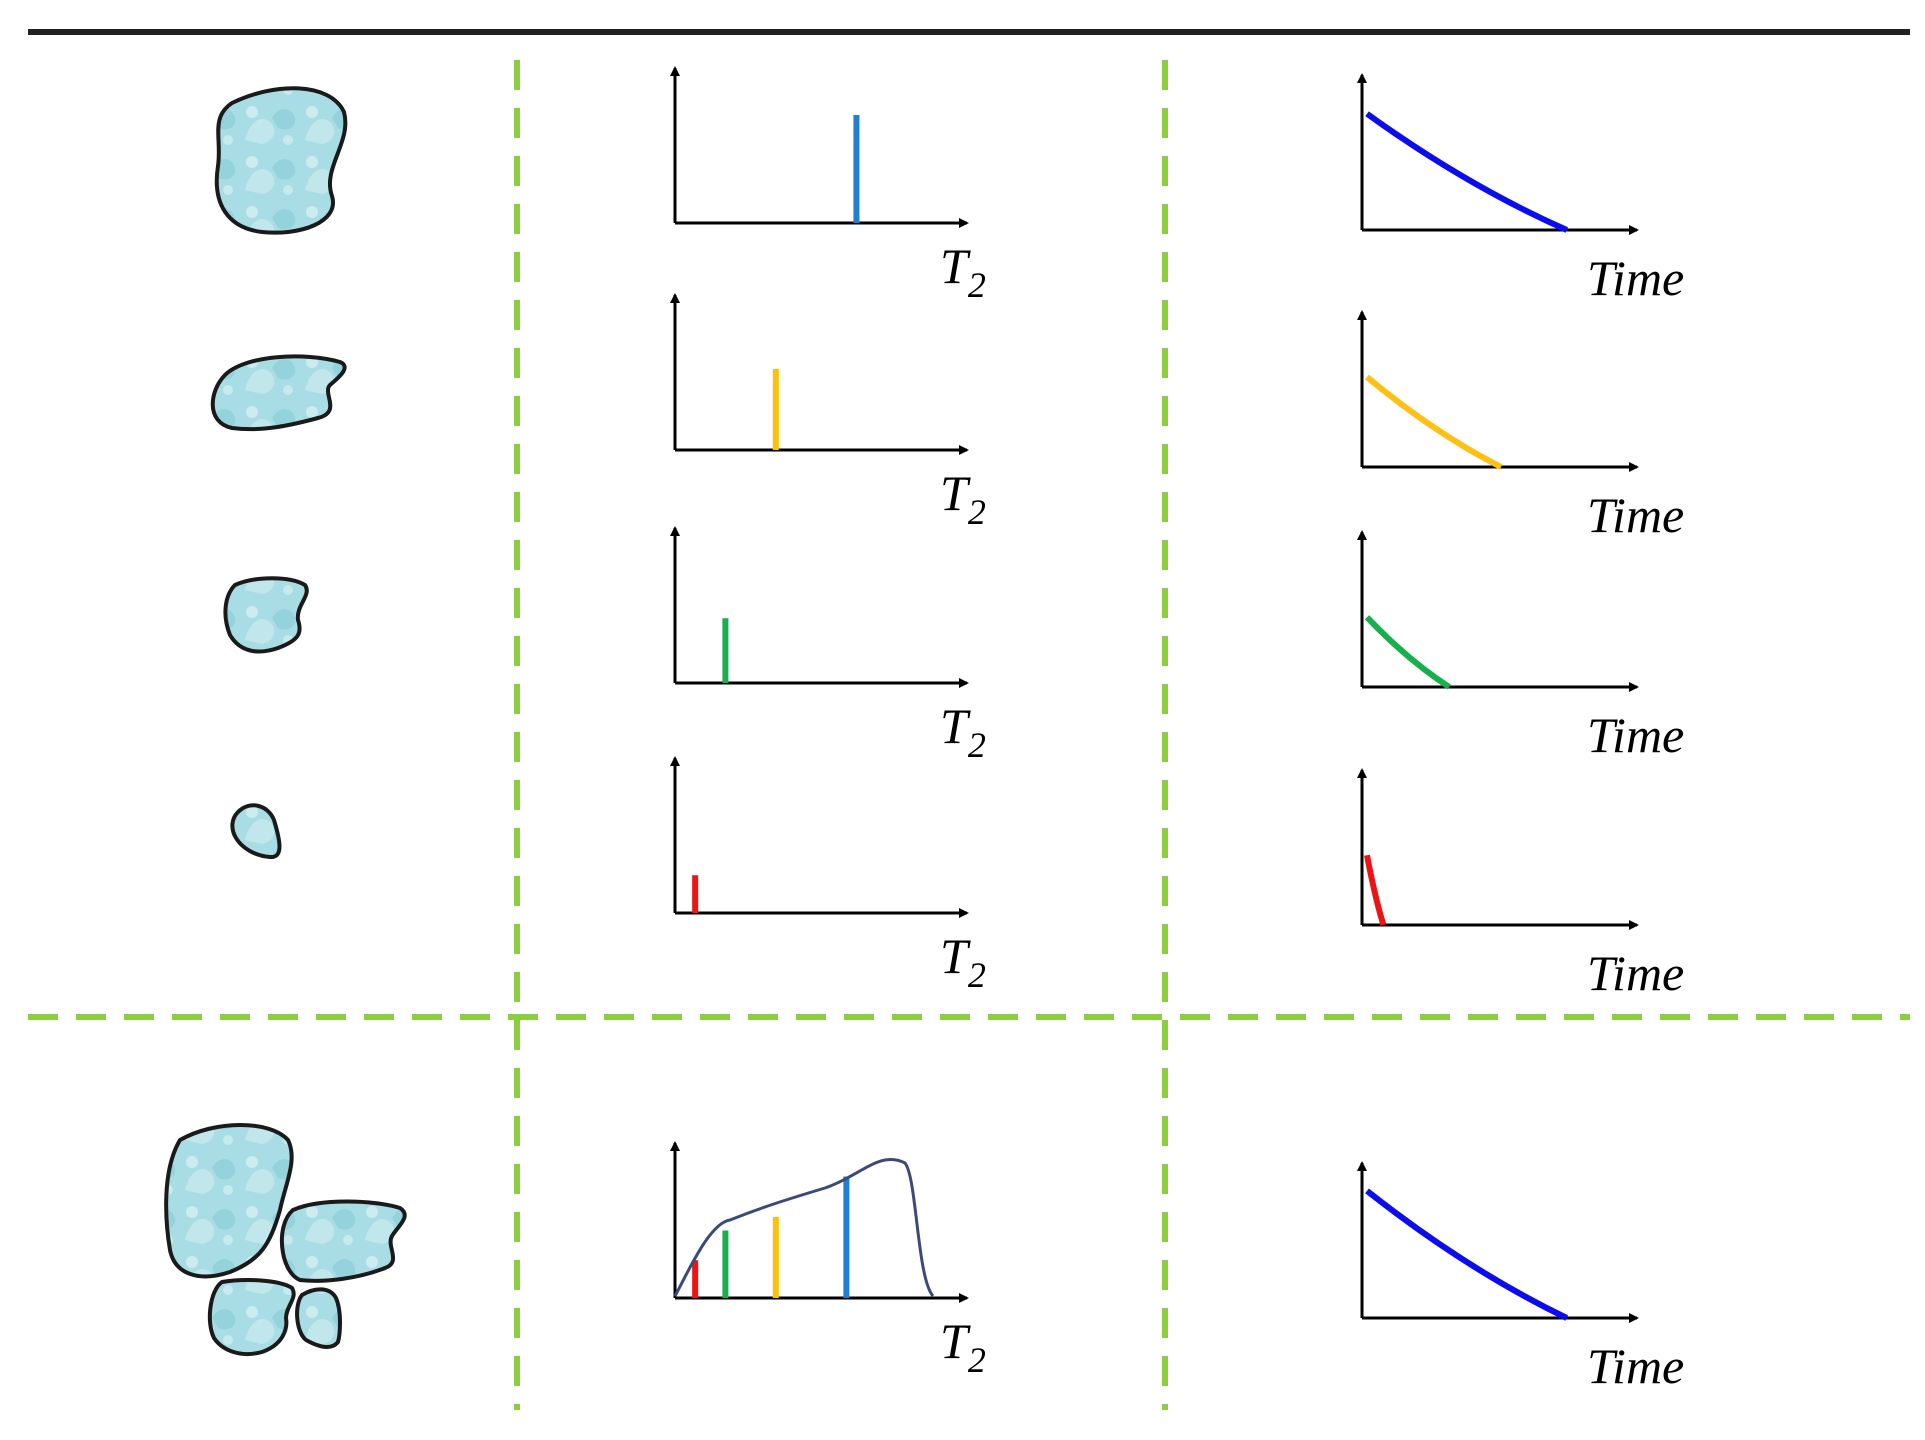 The width and height of the screenshot is (1925, 1440). What do you see at coordinates (256, 831) in the screenshot?
I see `pore-tiny` at bounding box center [256, 831].